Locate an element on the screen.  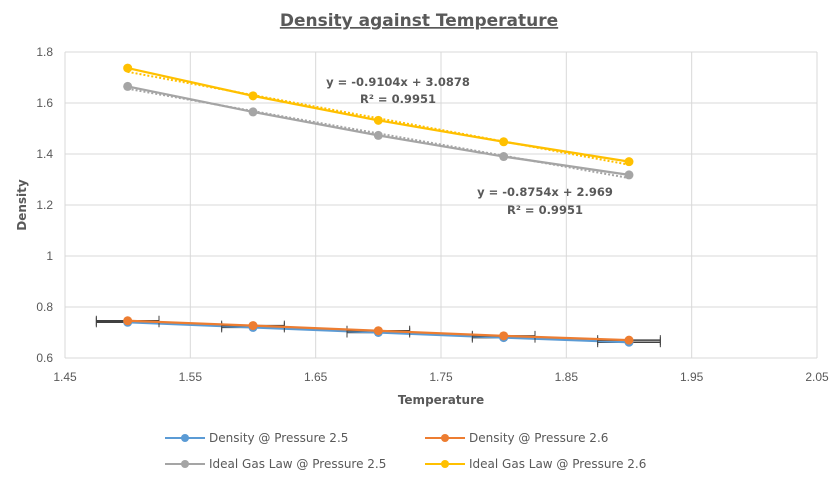
legend-label: Density @ Pressure 2.6 is located at coordinates (539, 438).